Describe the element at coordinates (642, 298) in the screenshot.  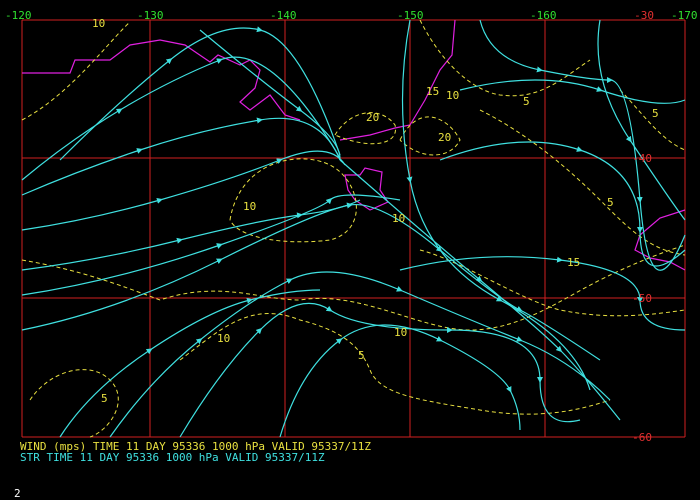
I see `latitude-label: -50` at that location.